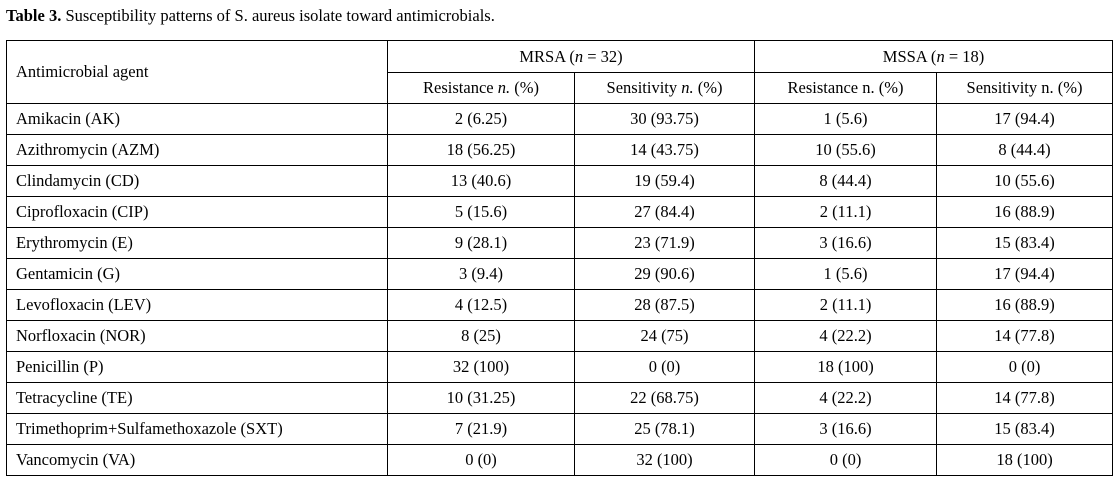  I want to click on mssa-name: MSSA (, so click(909, 56).